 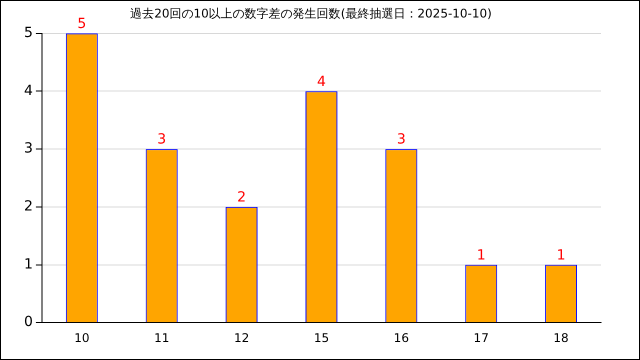 I want to click on y-tick-label: 5, so click(x=28, y=33).